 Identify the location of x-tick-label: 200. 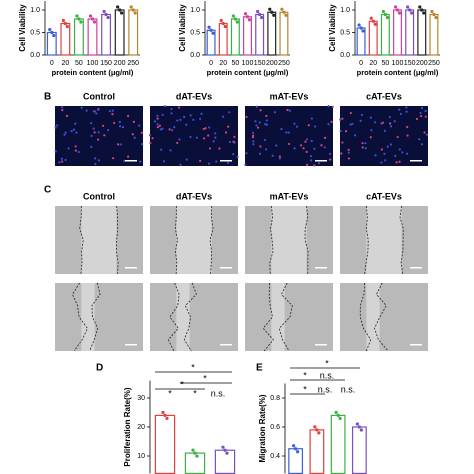
(422, 63).